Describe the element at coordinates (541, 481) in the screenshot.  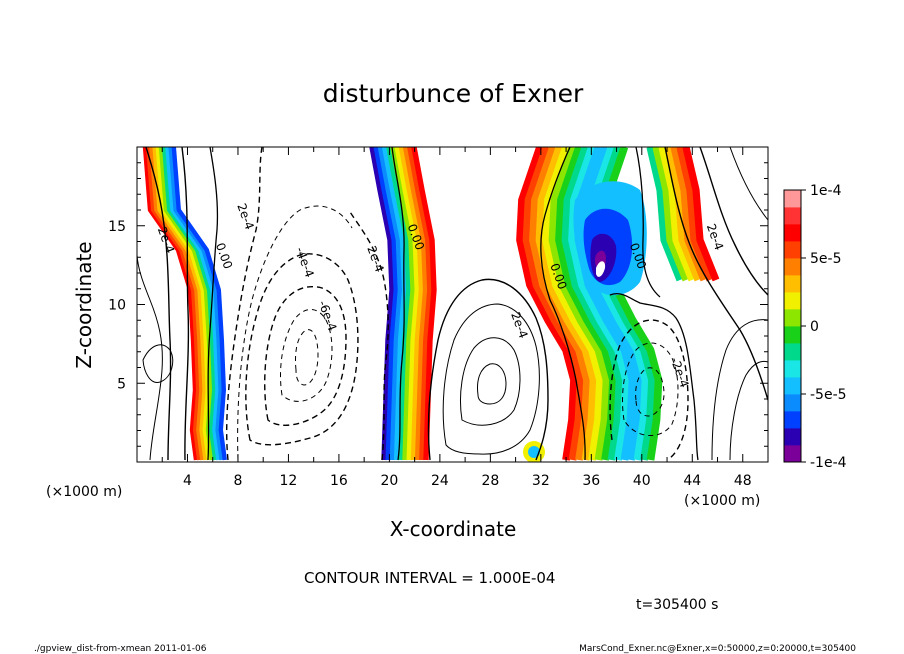
I see `x-tick-label: 32` at that location.